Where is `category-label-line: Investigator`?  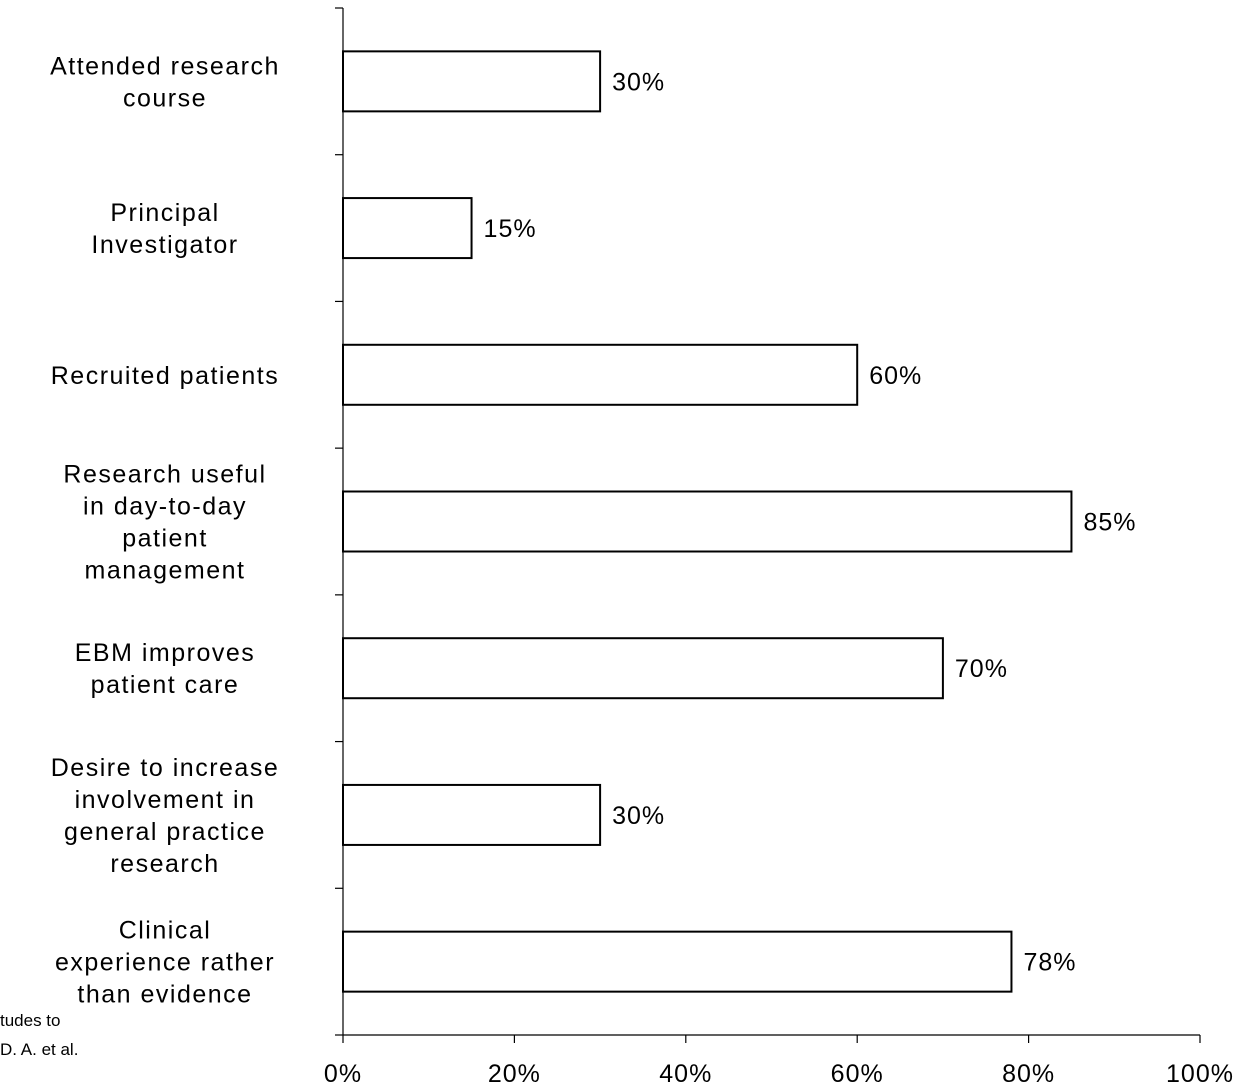
category-label-line: Investigator is located at coordinates (164, 245).